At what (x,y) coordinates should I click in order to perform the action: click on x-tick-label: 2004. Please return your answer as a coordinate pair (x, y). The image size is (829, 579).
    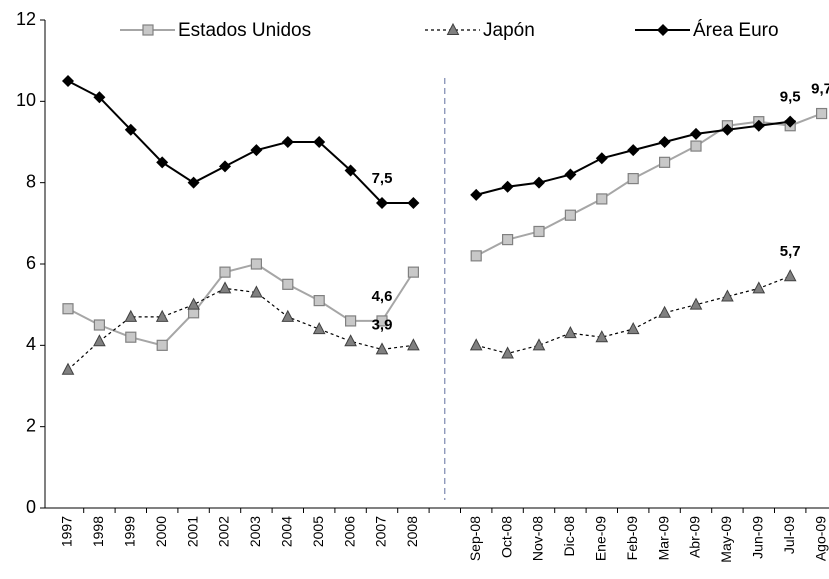
    Looking at the image, I should click on (287, 531).